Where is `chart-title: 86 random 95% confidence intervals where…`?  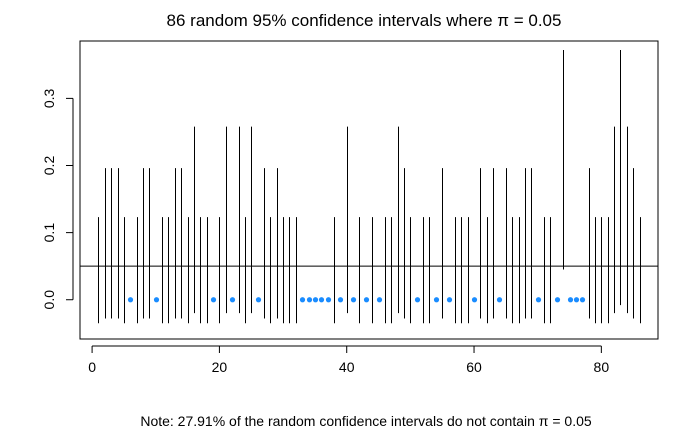 chart-title: 86 random 95% confidence intervals where… is located at coordinates (364, 20).